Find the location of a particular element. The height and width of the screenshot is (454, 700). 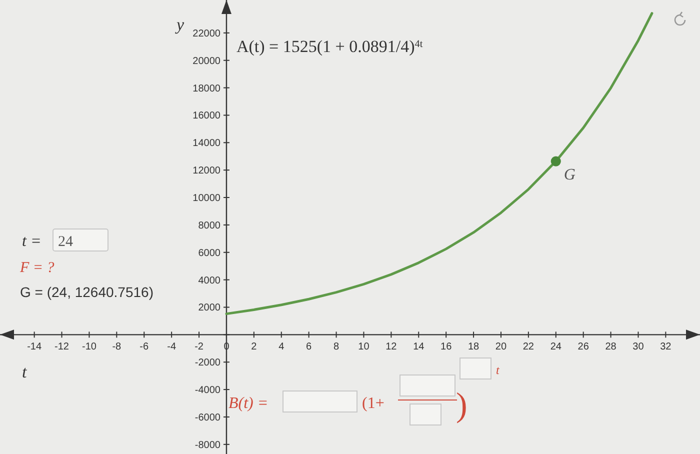

y-tick-label: 16000 is located at coordinates (206, 116).